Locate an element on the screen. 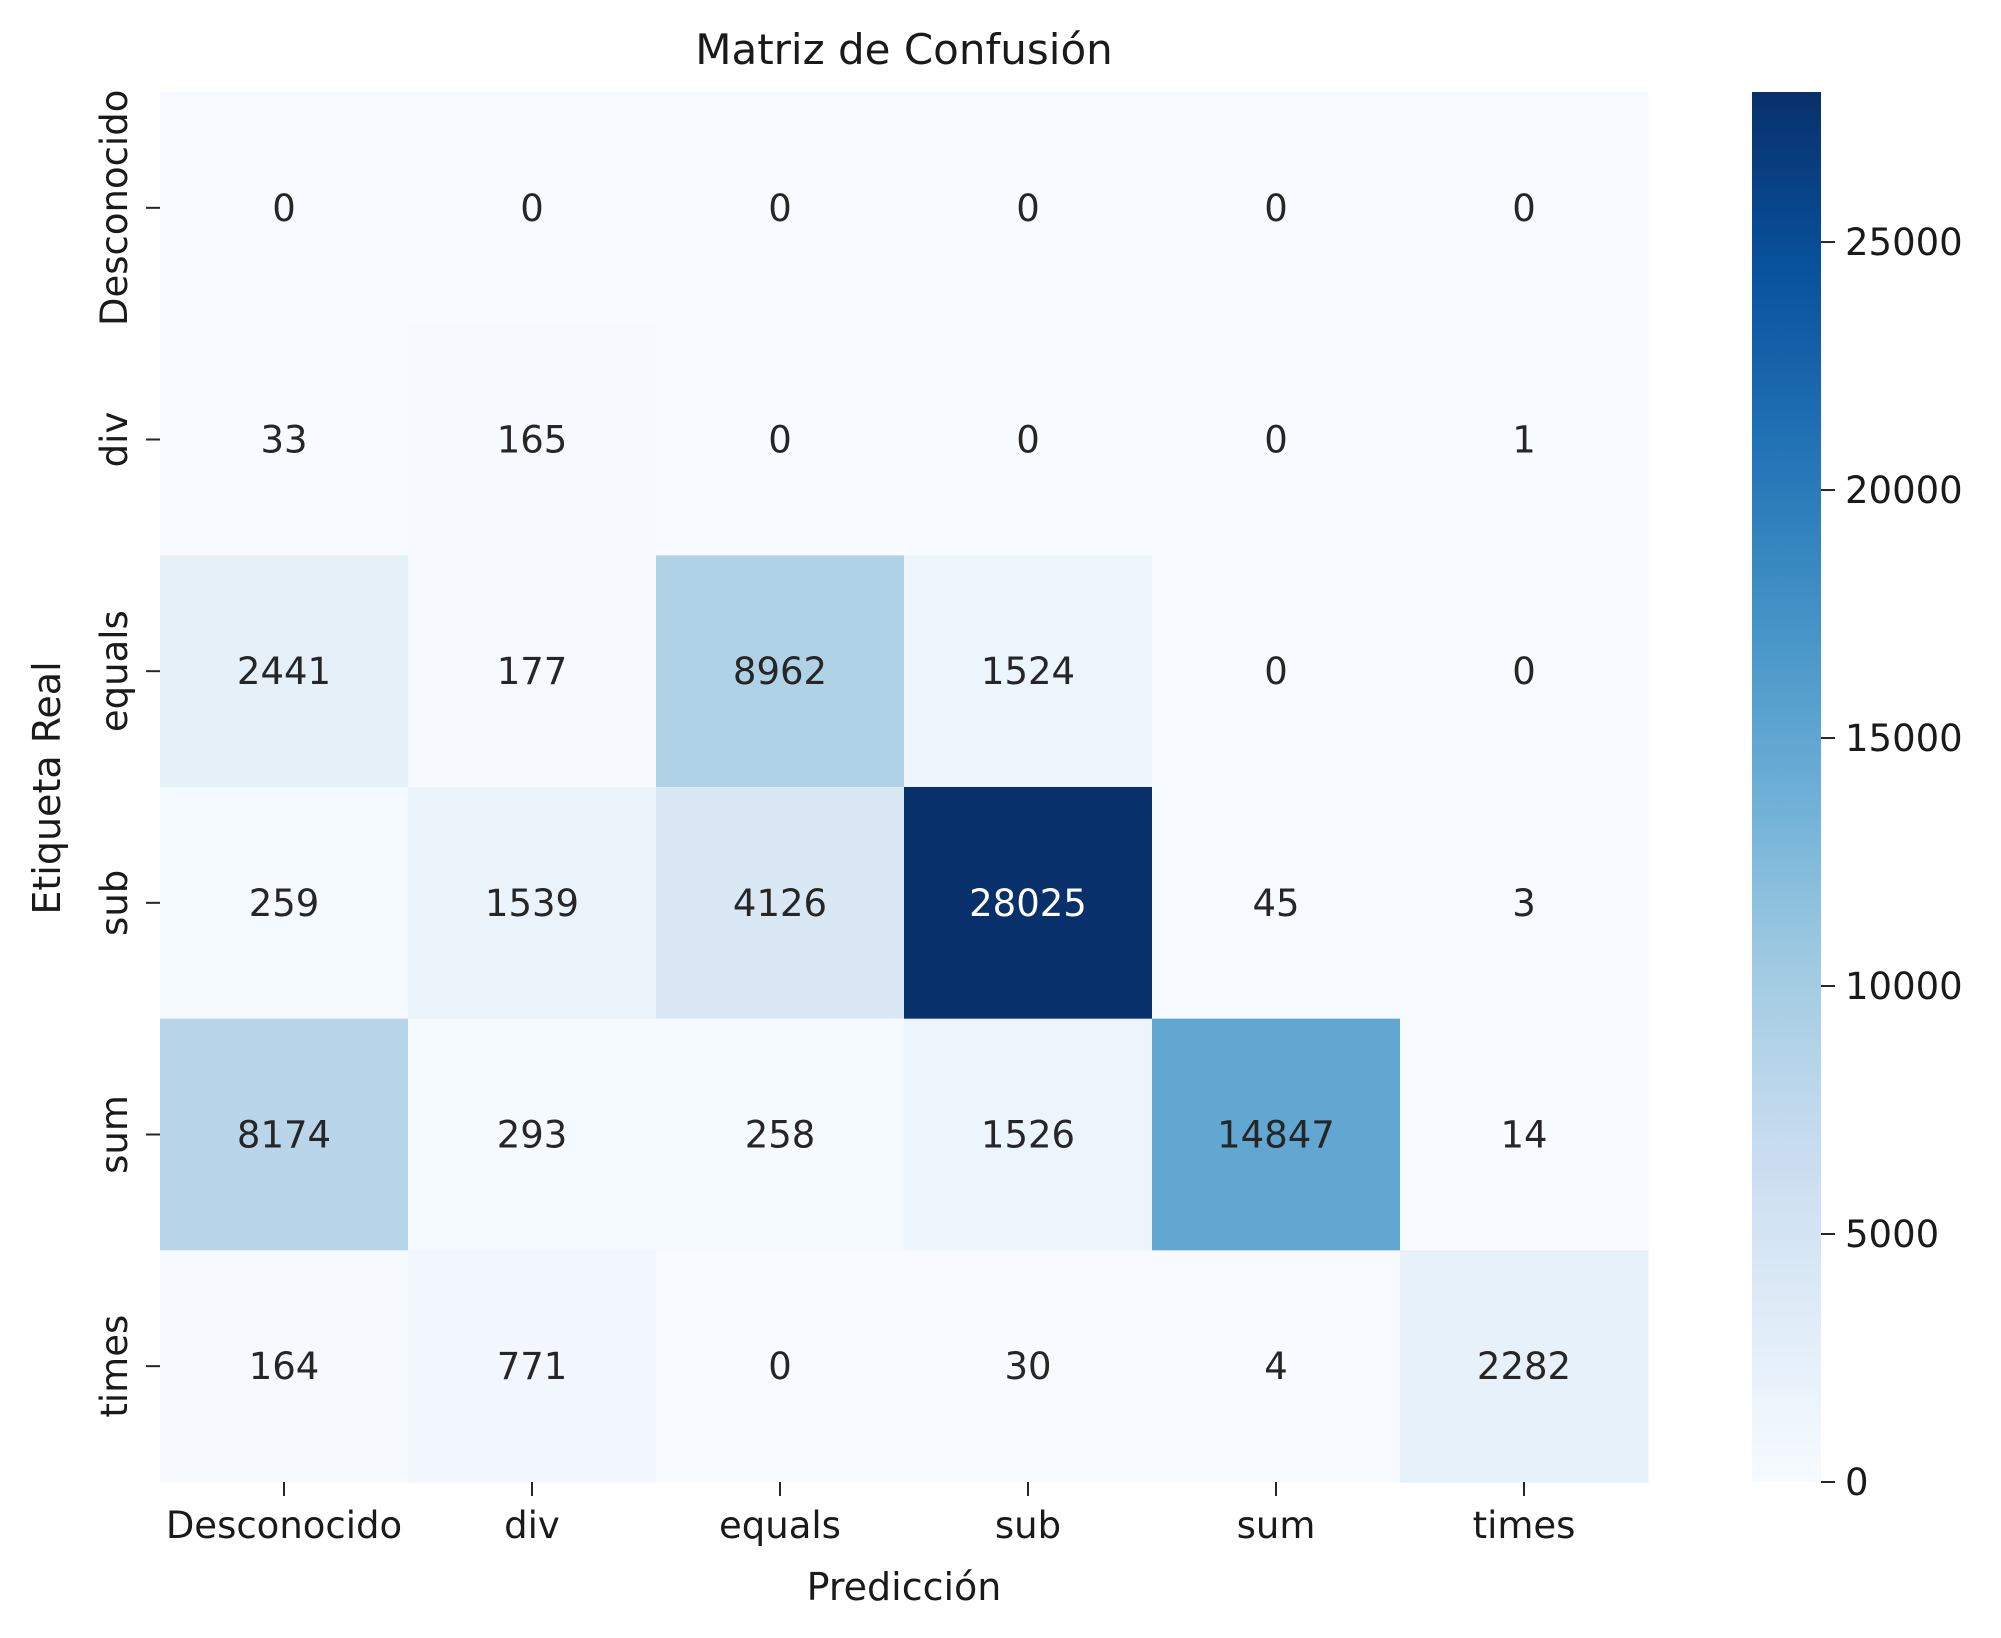  x-axis-ticks: Desconocido div equals sub sum times is located at coordinates (871, 1514).